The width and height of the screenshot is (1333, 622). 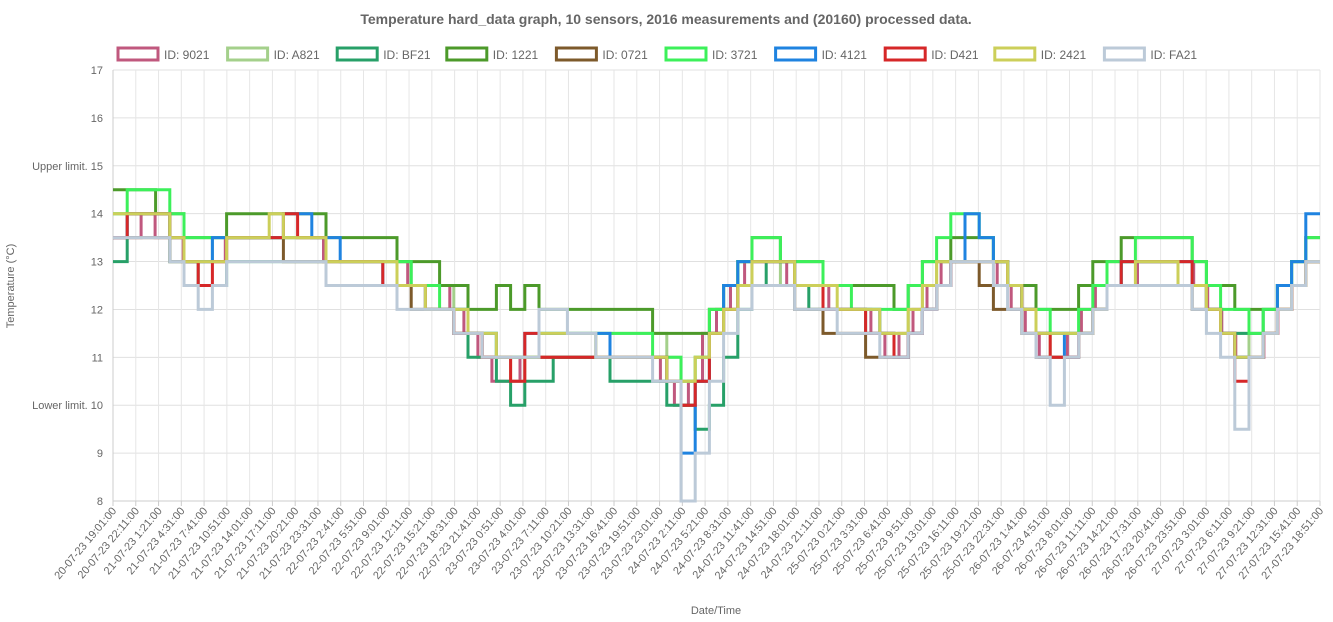 I want to click on legend-item: ID: D421, so click(x=931, y=54).